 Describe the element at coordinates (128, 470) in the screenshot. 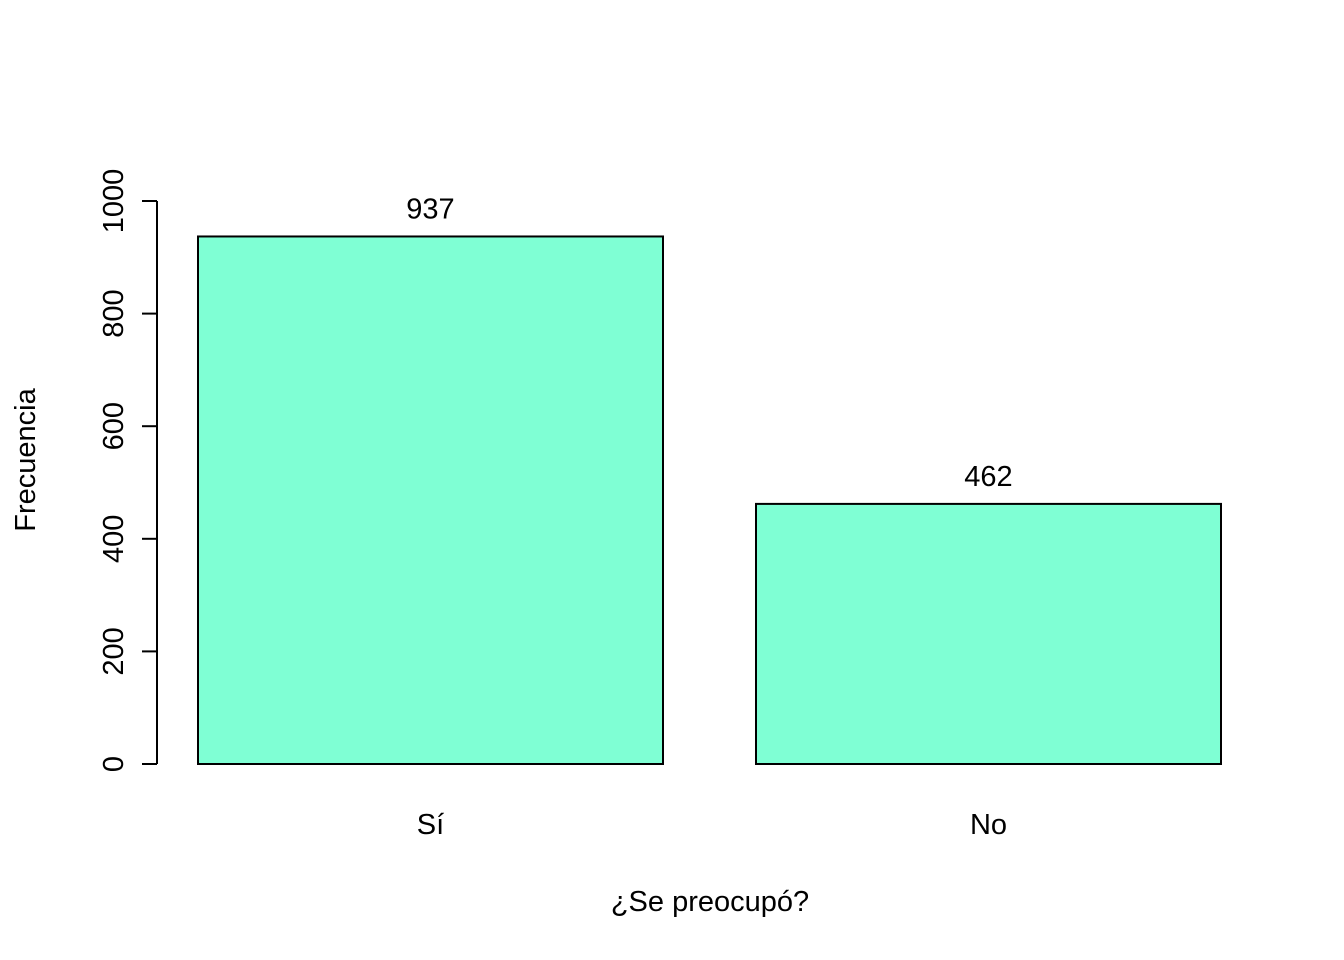

I see `y-axis: 0 200 400 600 800 1000` at that location.